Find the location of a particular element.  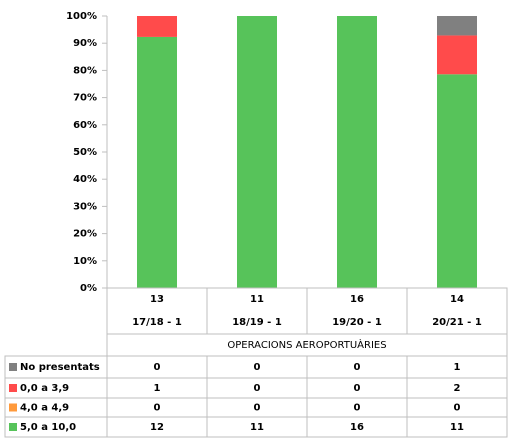

total-label: 11 is located at coordinates (257, 299).